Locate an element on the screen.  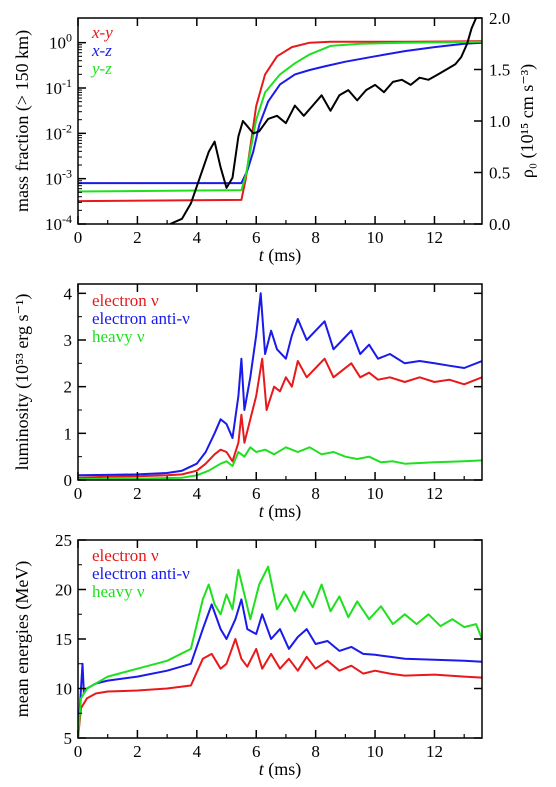
y-tick-label: 10 is located at coordinates (63, 689).